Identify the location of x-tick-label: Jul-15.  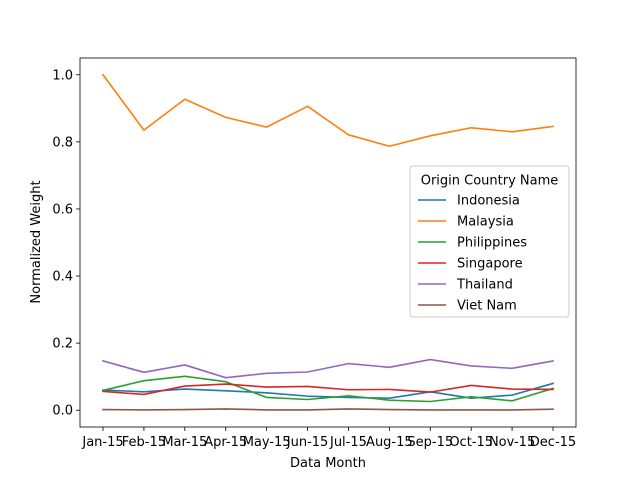
(348, 442).